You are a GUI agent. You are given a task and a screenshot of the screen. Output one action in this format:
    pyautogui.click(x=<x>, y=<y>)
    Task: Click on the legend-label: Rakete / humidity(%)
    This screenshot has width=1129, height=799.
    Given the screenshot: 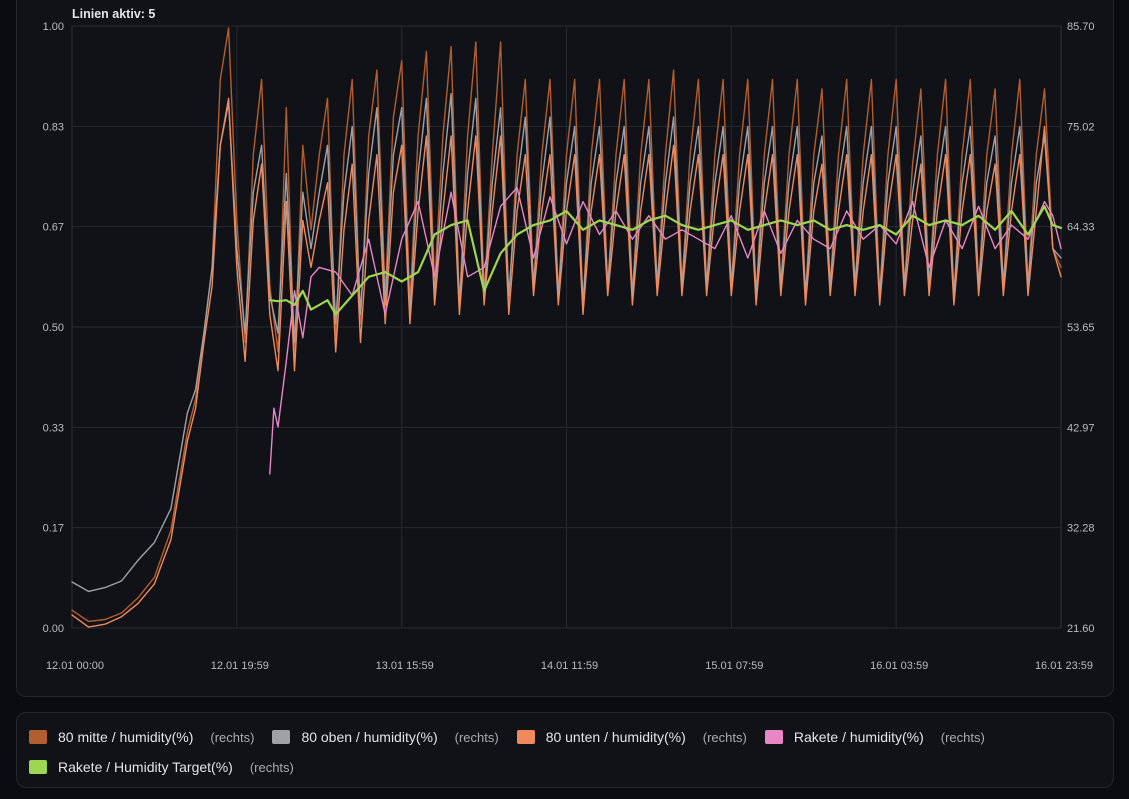 What is the action you would take?
    pyautogui.click(x=858, y=737)
    